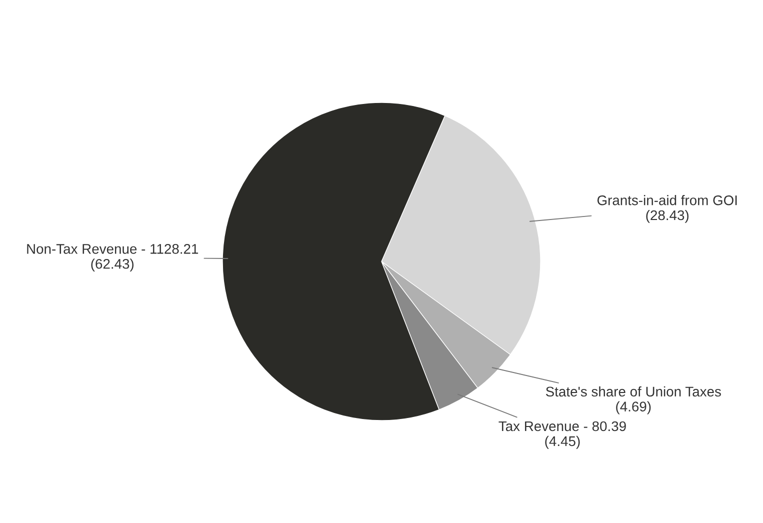  What do you see at coordinates (667, 200) in the screenshot?
I see `slice-label: Grants-in-aid from GOI` at bounding box center [667, 200].